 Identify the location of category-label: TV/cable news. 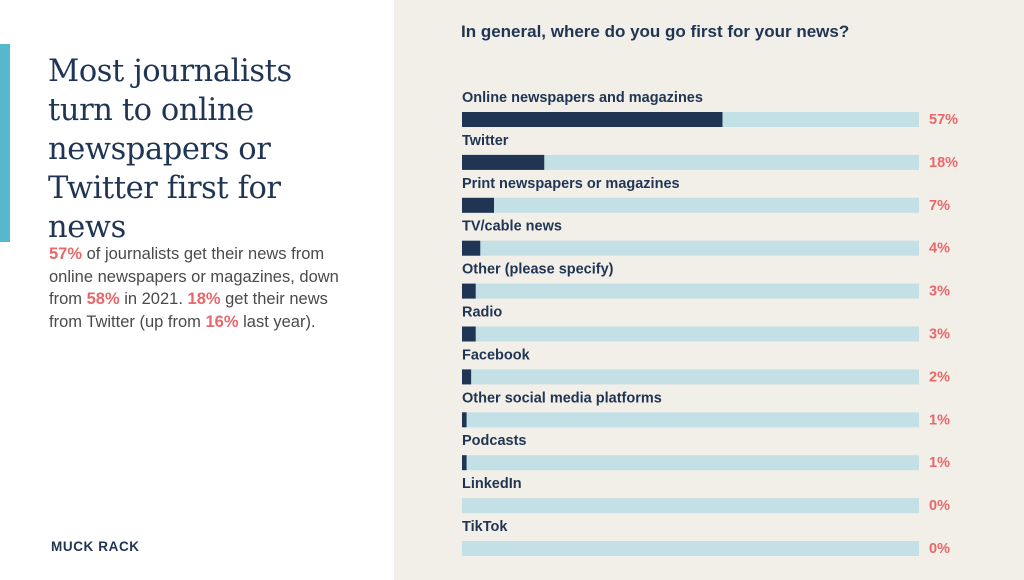
(512, 227).